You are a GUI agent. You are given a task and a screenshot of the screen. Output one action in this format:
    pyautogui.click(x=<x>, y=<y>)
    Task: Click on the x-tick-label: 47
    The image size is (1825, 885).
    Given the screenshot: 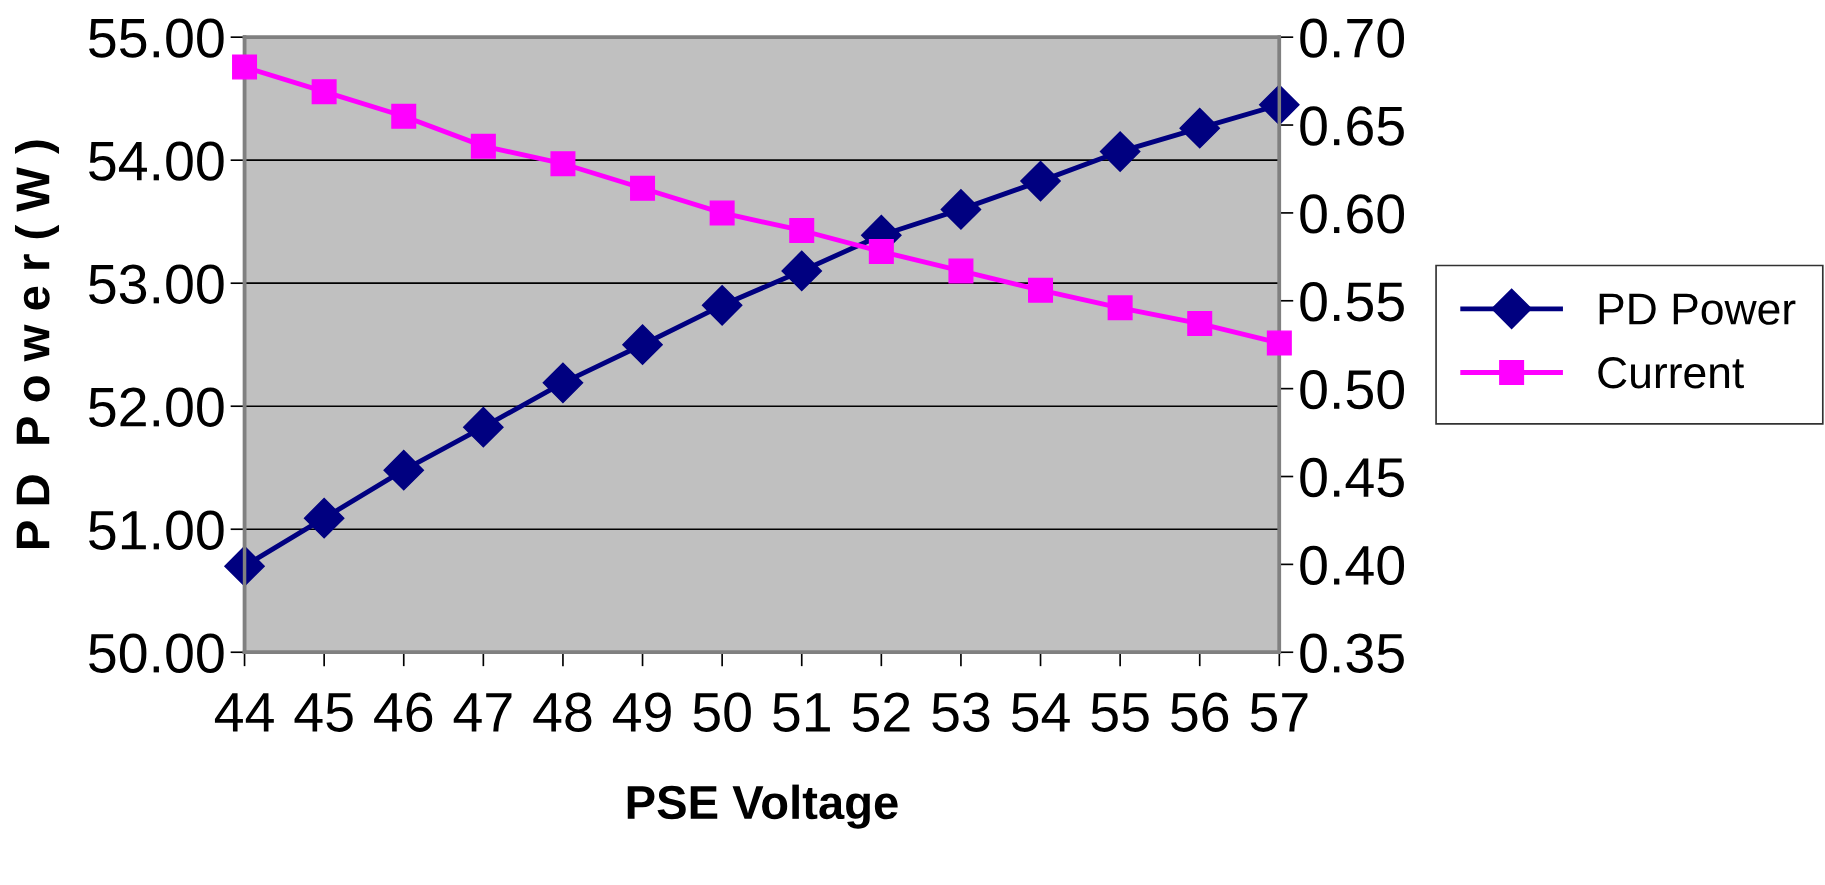 What is the action you would take?
    pyautogui.click(x=482, y=712)
    